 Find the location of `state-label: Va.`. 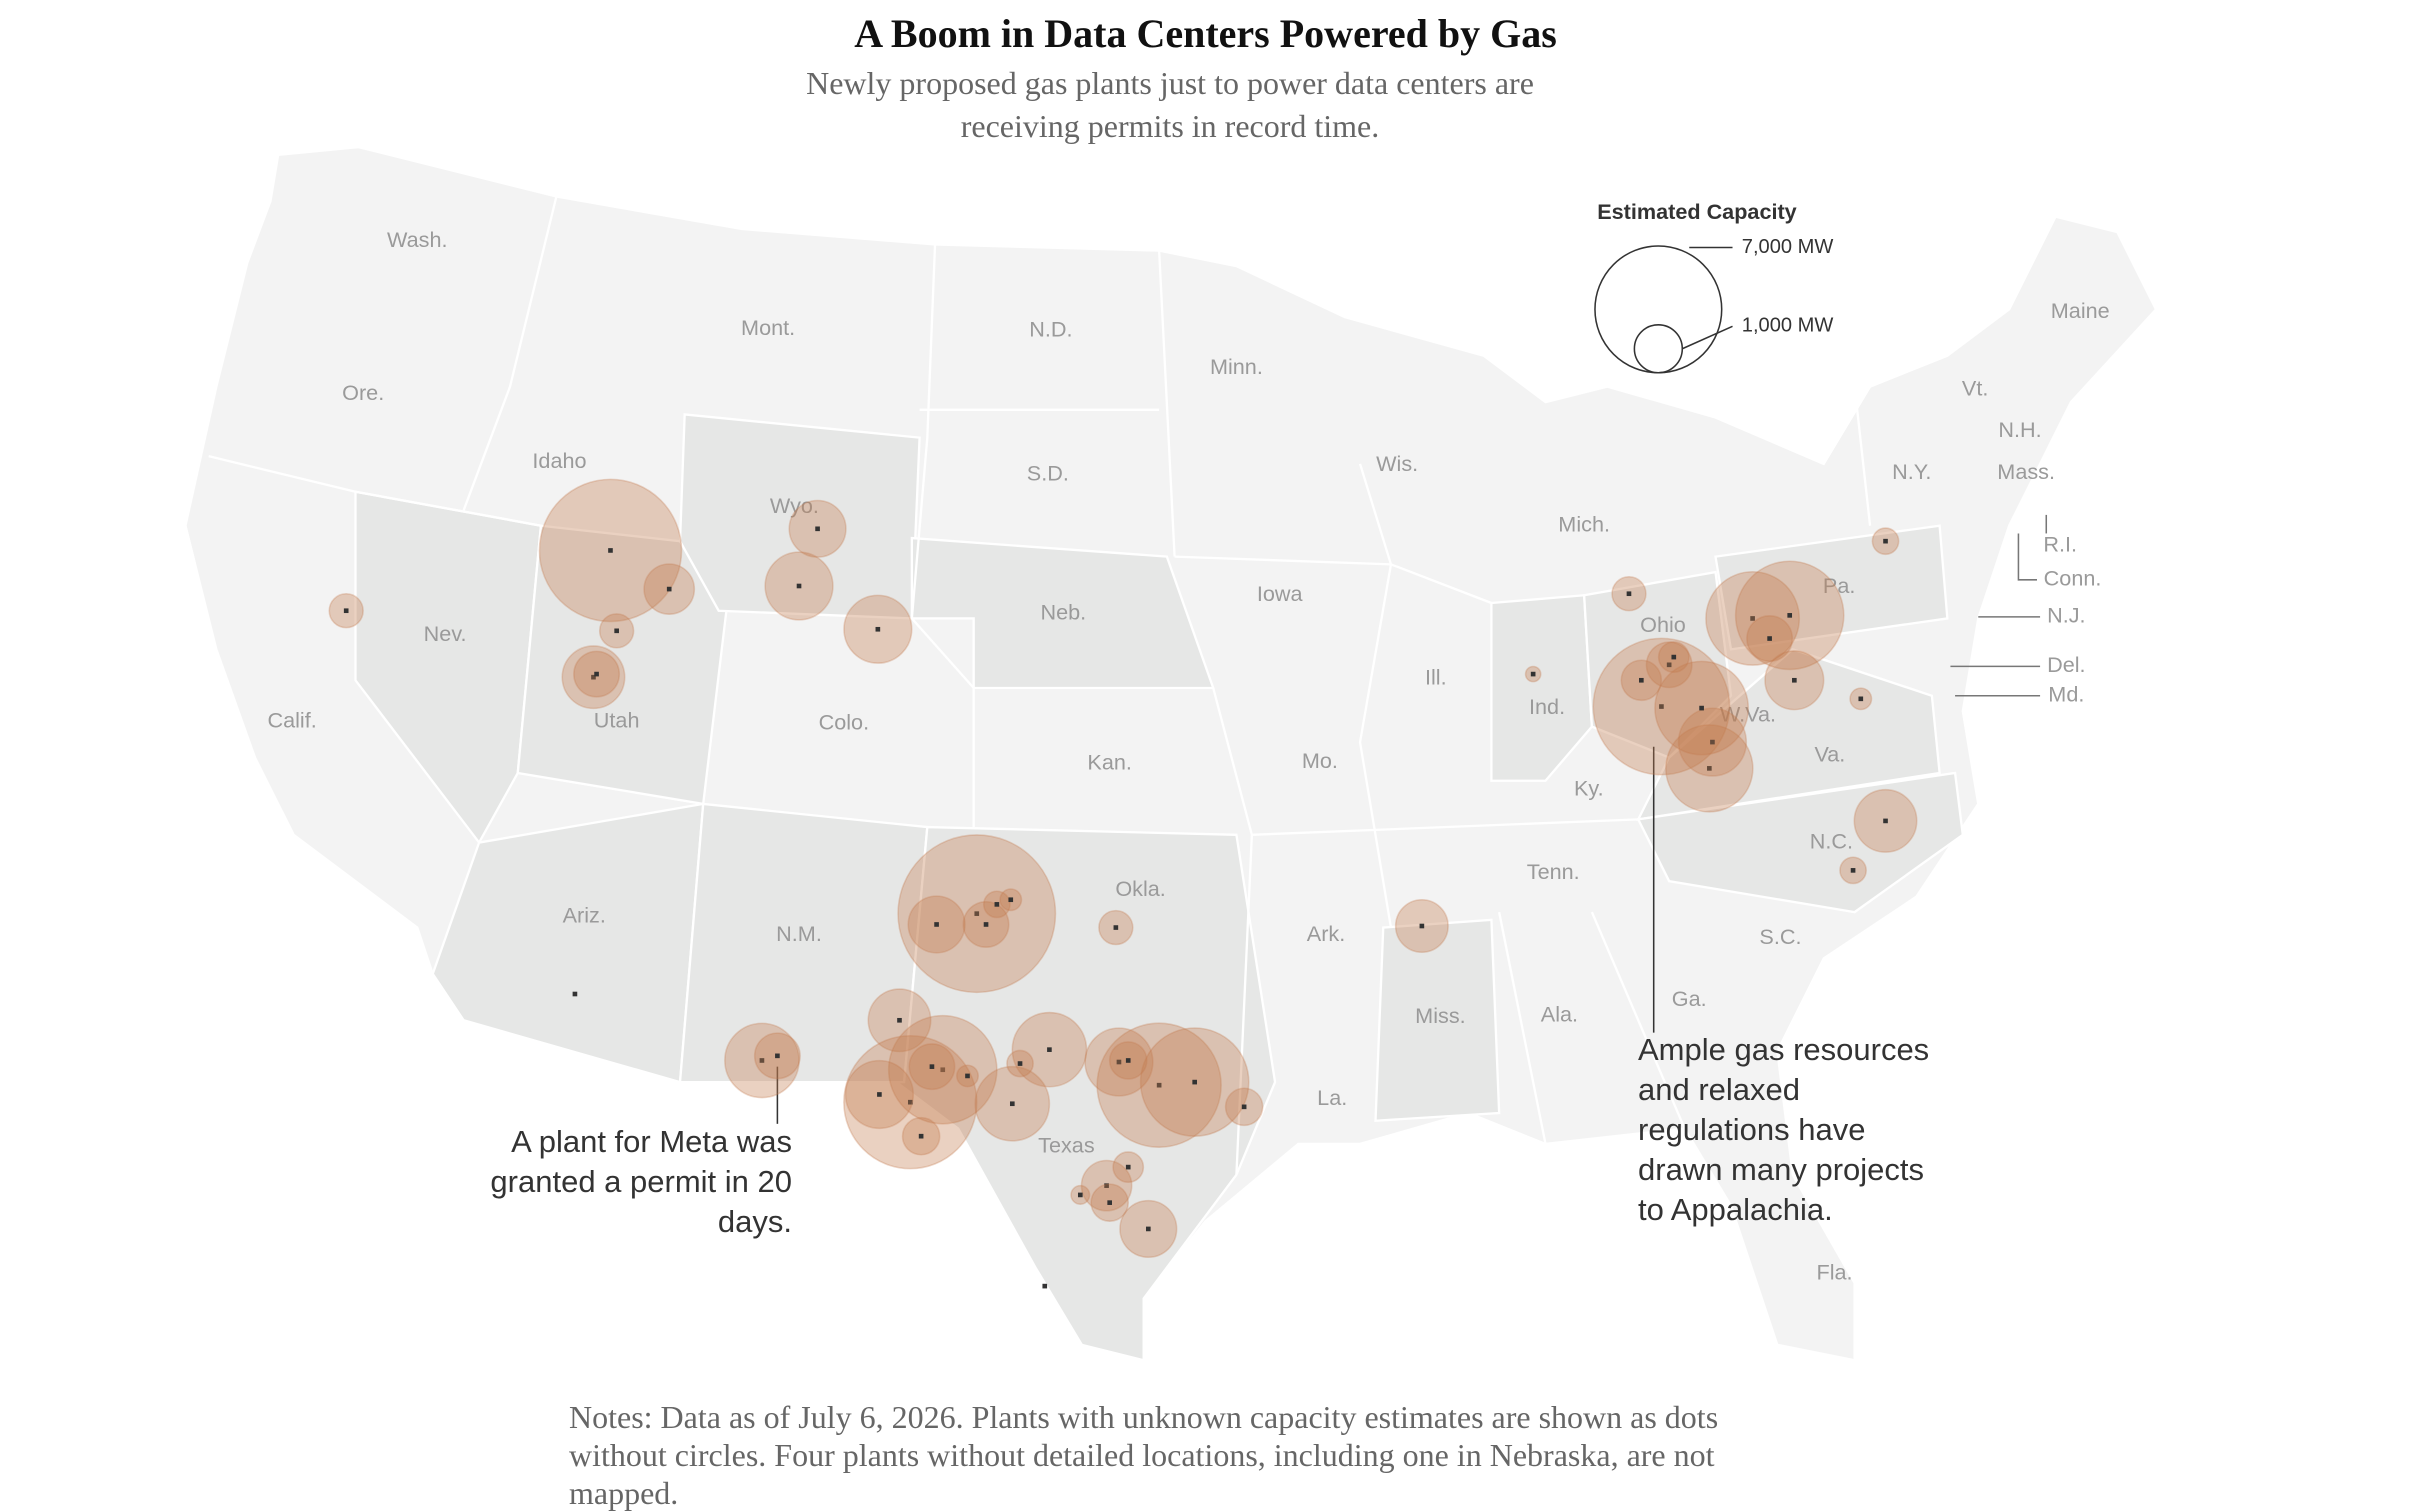

state-label: Va. is located at coordinates (1829, 754).